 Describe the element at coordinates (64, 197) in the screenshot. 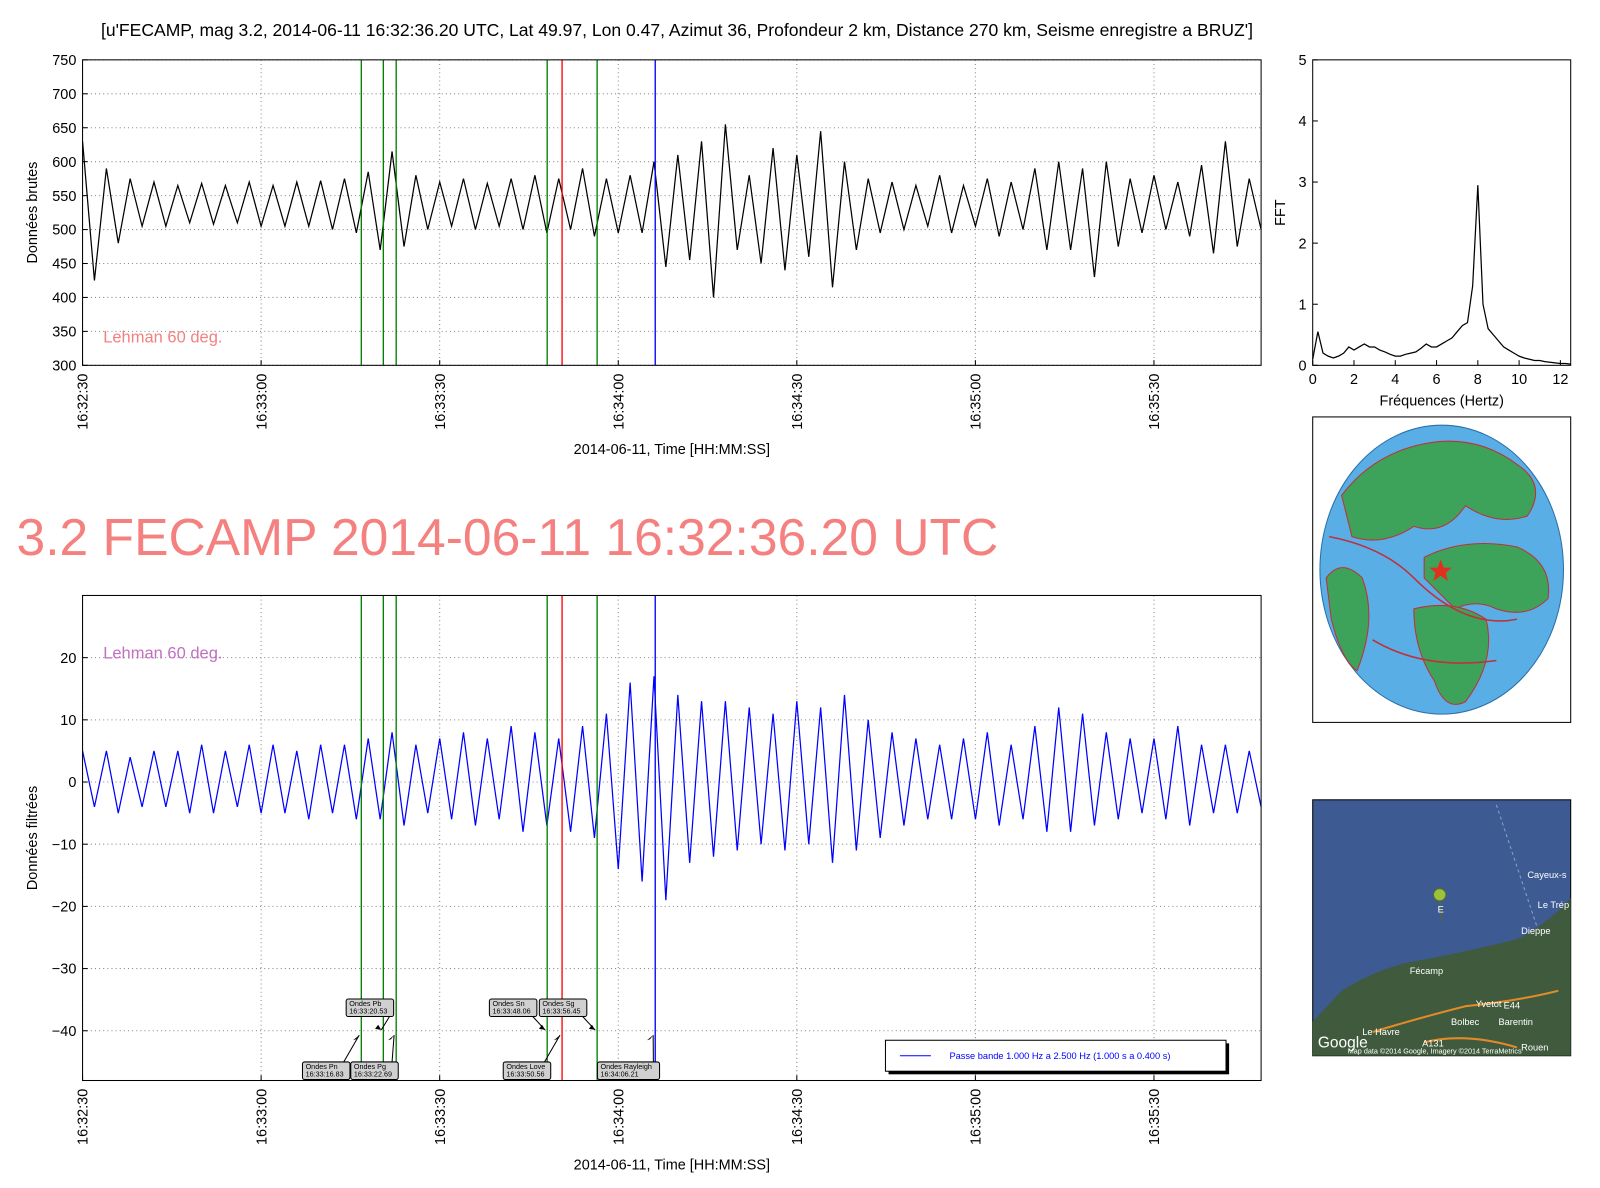

I see `y-tick-label: 550` at that location.